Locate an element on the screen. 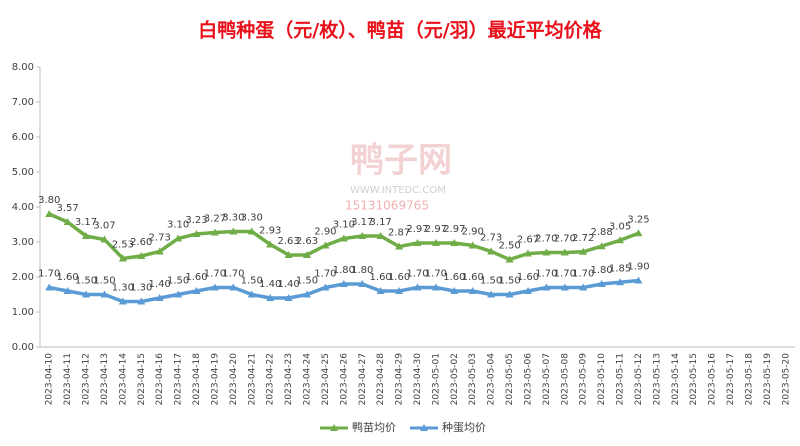 The height and width of the screenshot is (446, 800). x-tick-label: 2023-04-28 is located at coordinates (381, 379).